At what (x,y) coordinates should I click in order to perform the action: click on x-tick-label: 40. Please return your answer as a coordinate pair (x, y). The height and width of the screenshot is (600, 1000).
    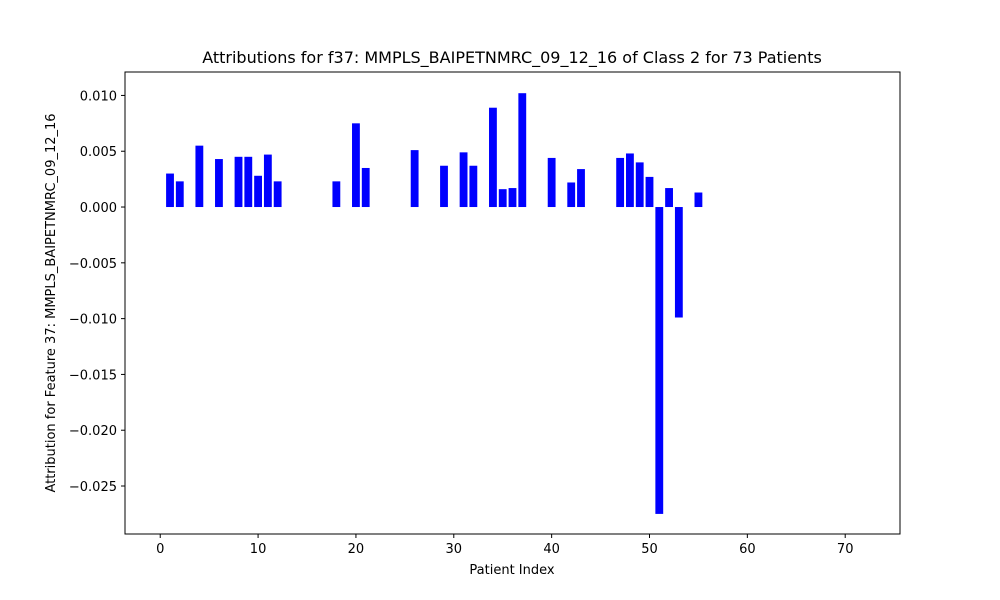
    Looking at the image, I should click on (551, 549).